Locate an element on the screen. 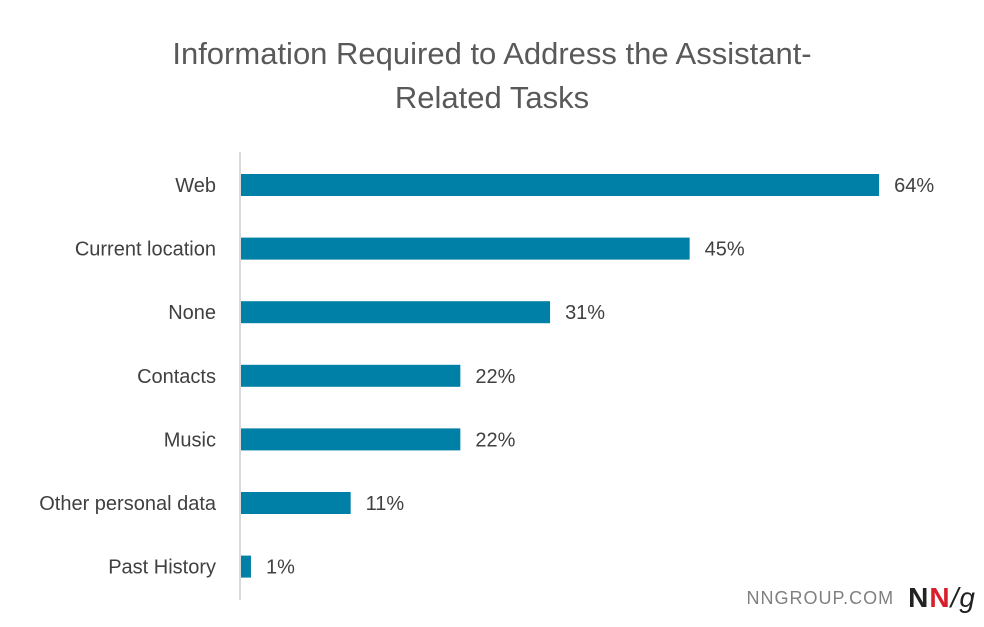 This screenshot has height=627, width=984. bar-past-history is located at coordinates (246, 566).